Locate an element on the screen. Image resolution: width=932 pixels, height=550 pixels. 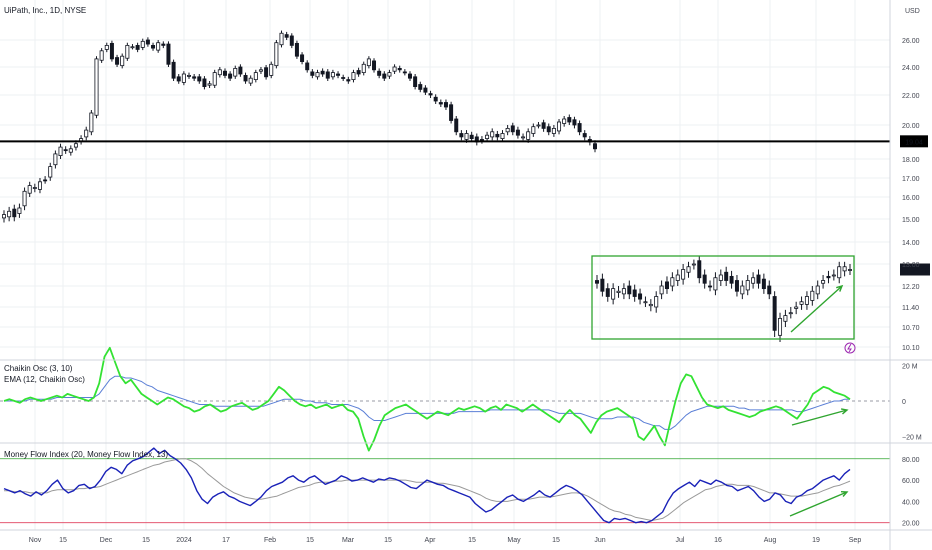
trend-arrow-mfi is located at coordinates (818, 504).